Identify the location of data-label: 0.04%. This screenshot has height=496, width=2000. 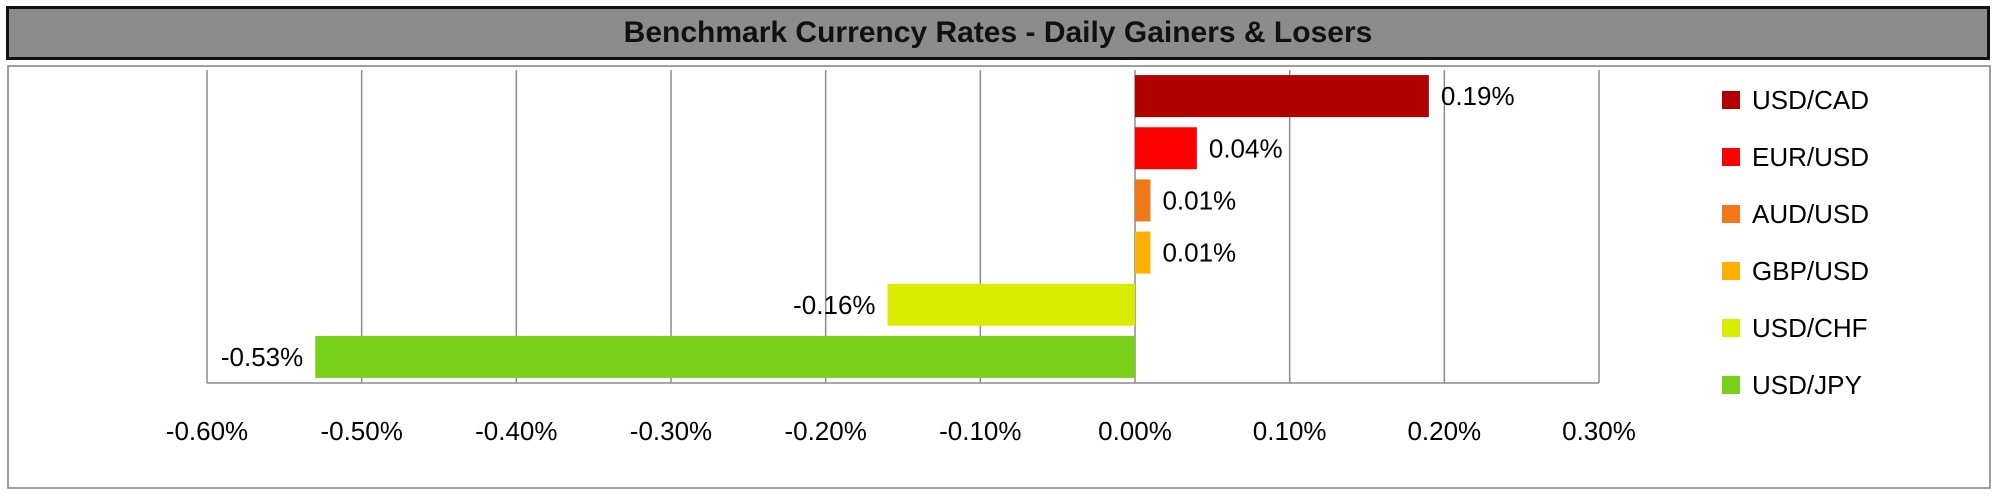
(1246, 148).